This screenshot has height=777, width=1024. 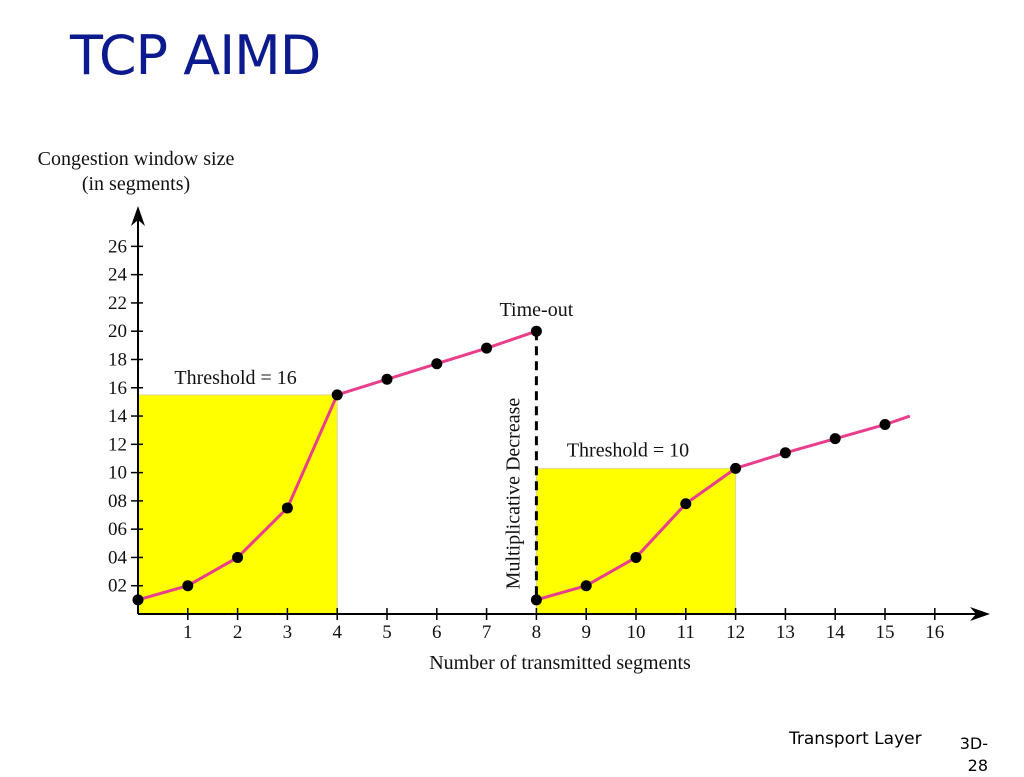 What do you see at coordinates (138, 216) in the screenshot?
I see `y-axis-arrow` at bounding box center [138, 216].